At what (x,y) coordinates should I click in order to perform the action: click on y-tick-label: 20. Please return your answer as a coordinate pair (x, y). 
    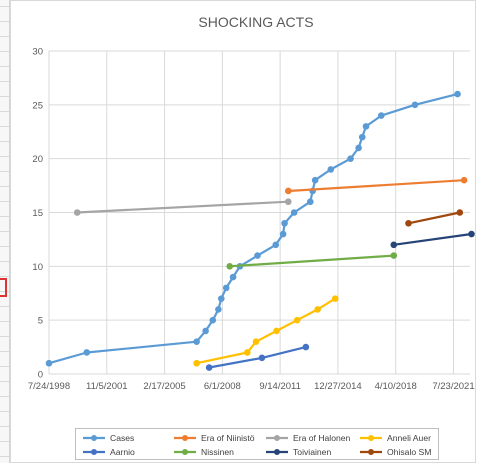
    Looking at the image, I should click on (37, 159).